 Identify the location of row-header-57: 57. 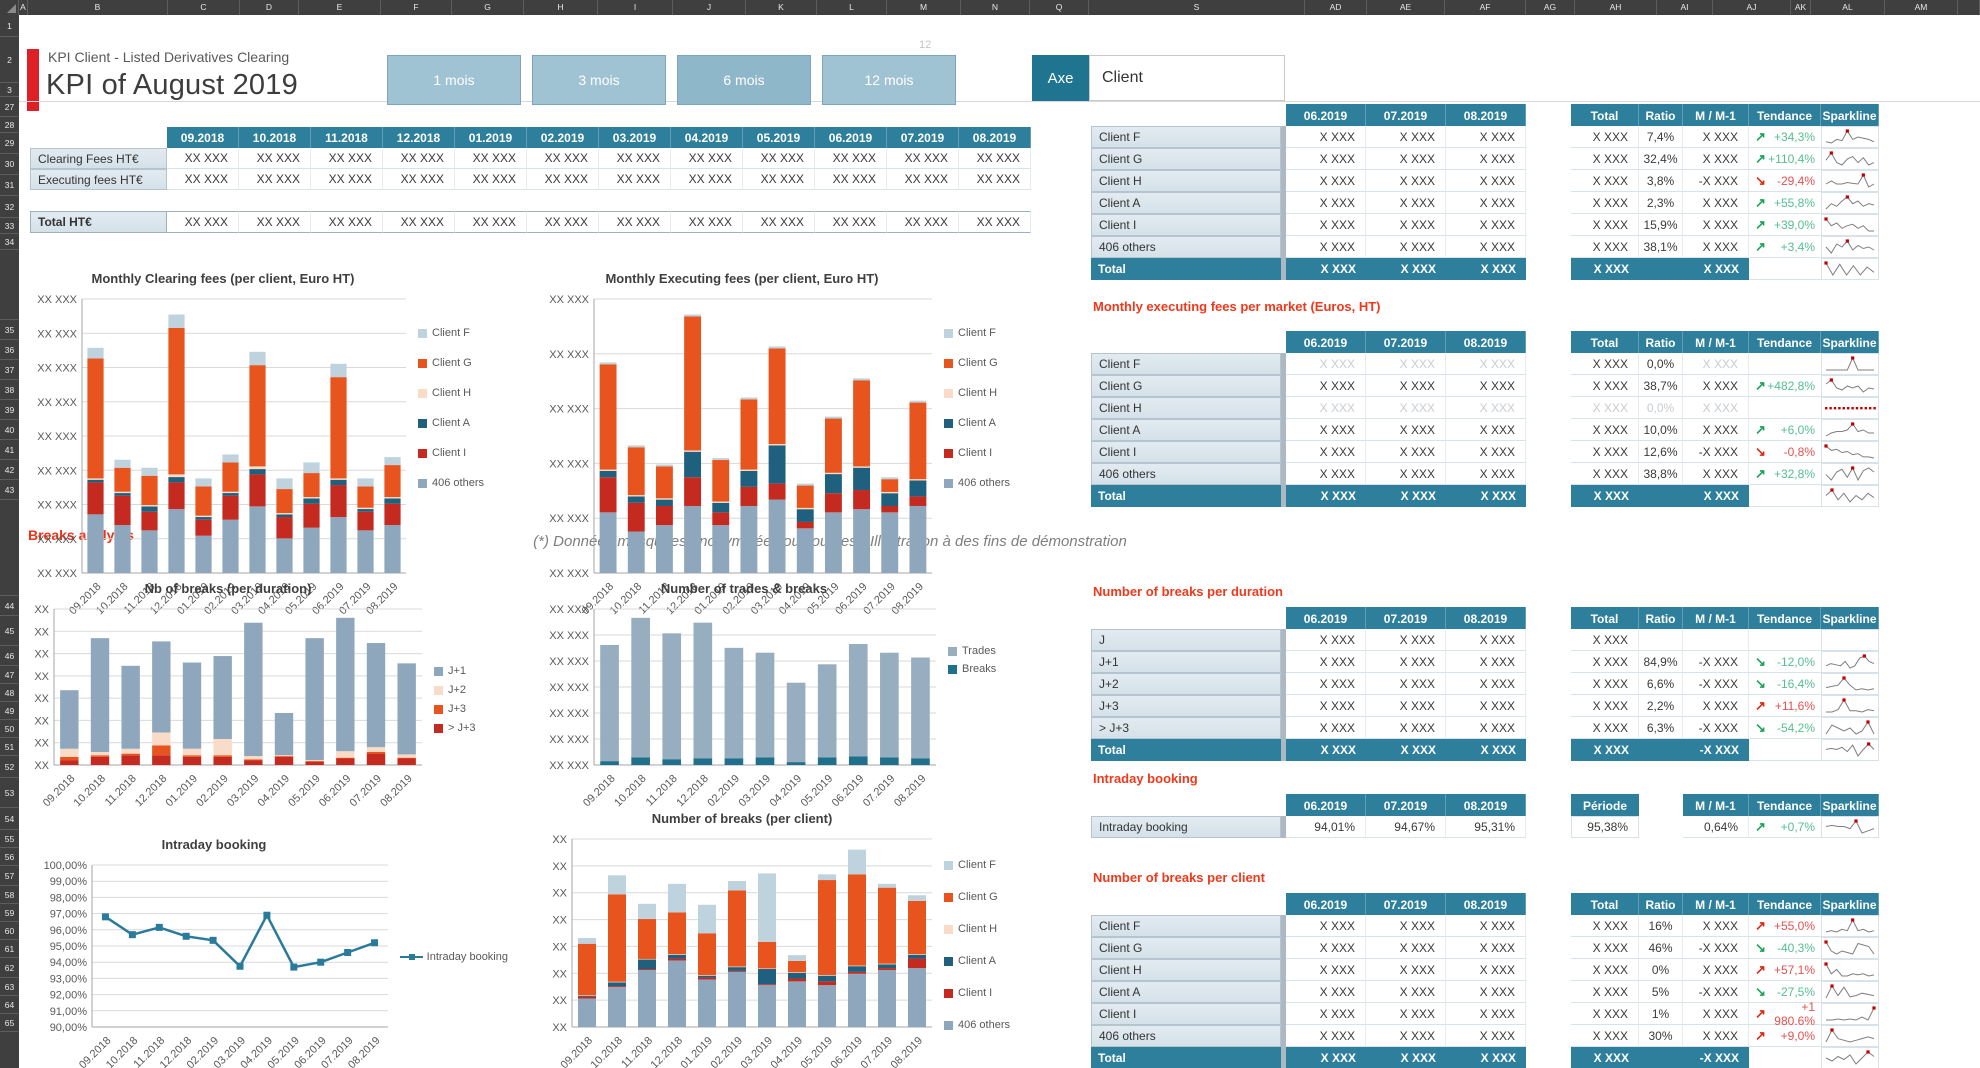
(9, 876).